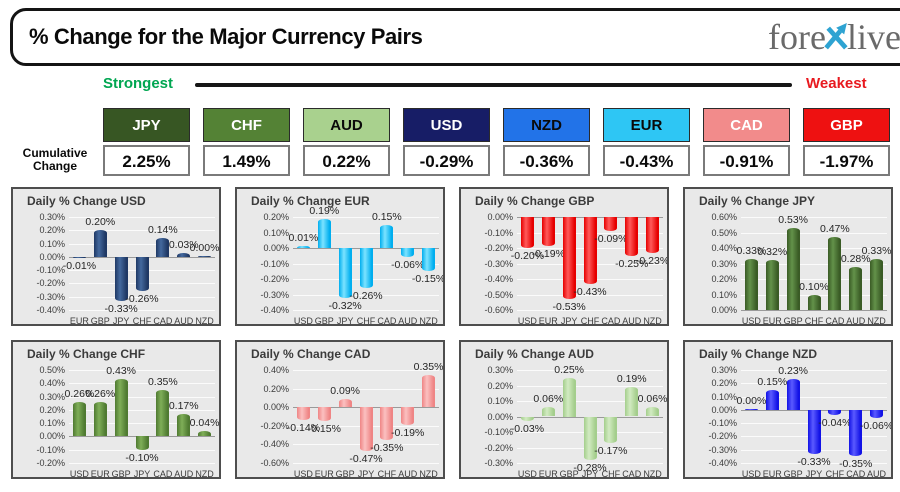 This screenshot has height=492, width=900. Describe the element at coordinates (79, 266) in the screenshot. I see `bar-value-label: -0.01%` at that location.